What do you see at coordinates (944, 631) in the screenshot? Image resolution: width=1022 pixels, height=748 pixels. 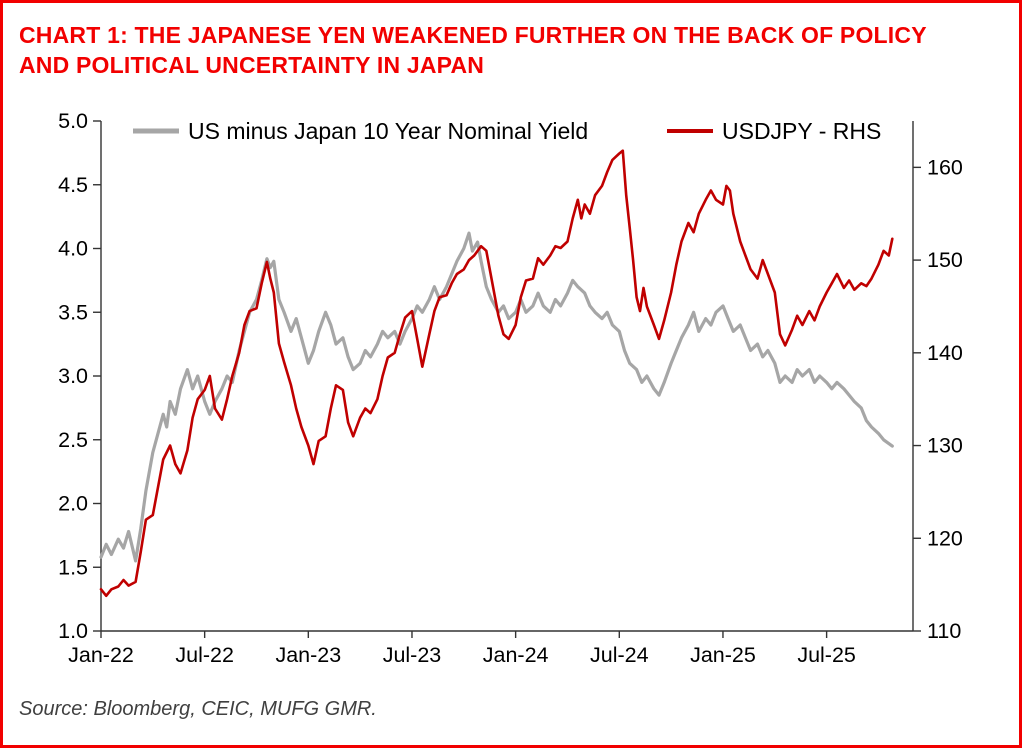 I see `right-axis-label: 110` at bounding box center [944, 631].